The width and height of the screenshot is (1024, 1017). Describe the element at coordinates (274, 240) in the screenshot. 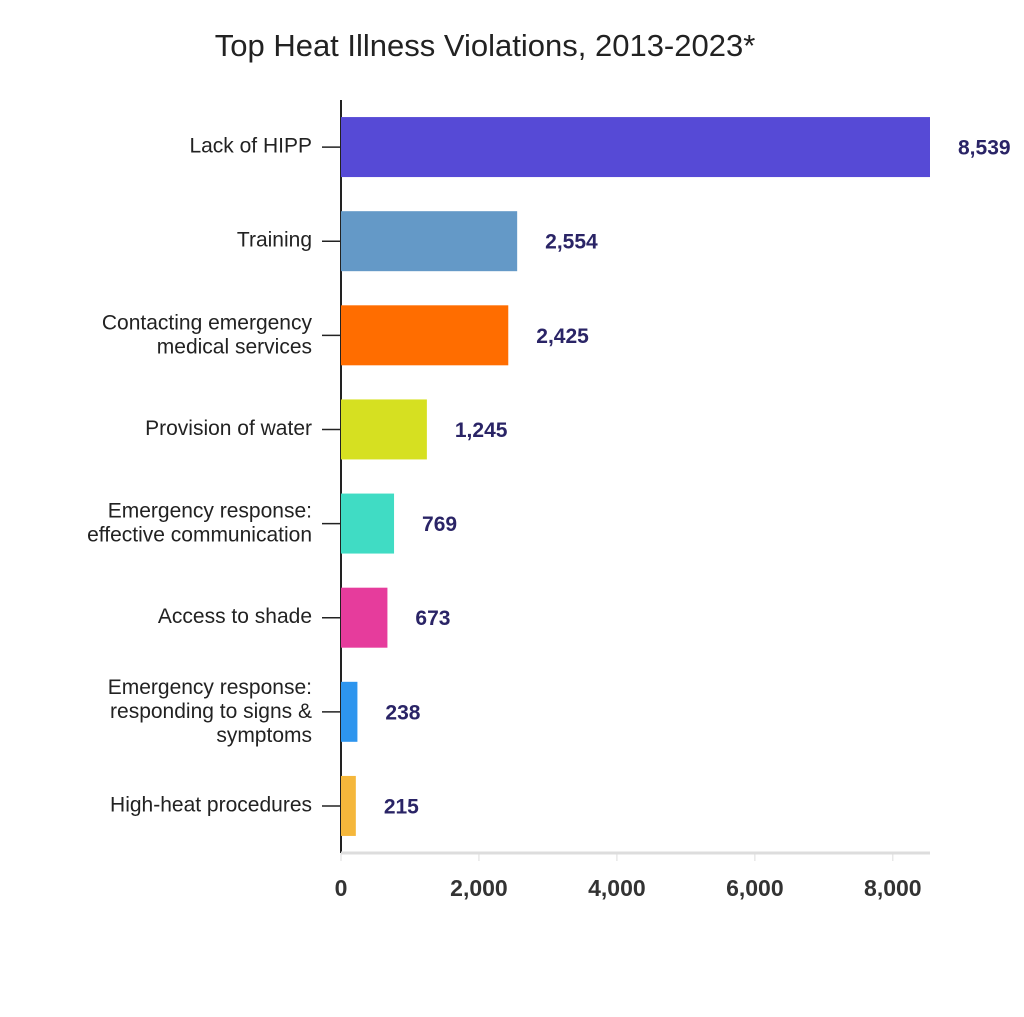

I see `y-tick-label: Training` at that location.